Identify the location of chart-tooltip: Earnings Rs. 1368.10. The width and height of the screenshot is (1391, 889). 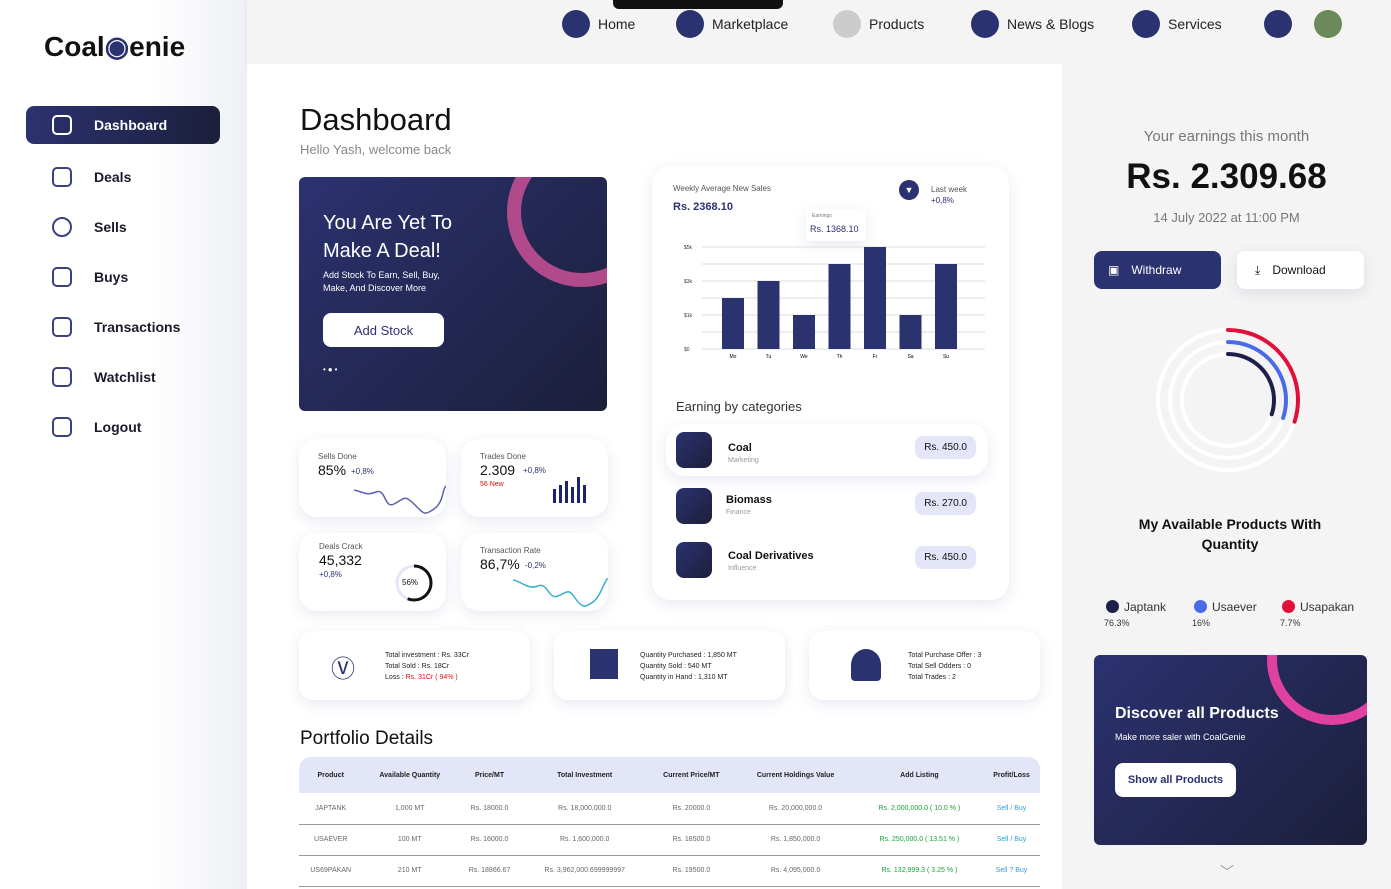
(836, 225).